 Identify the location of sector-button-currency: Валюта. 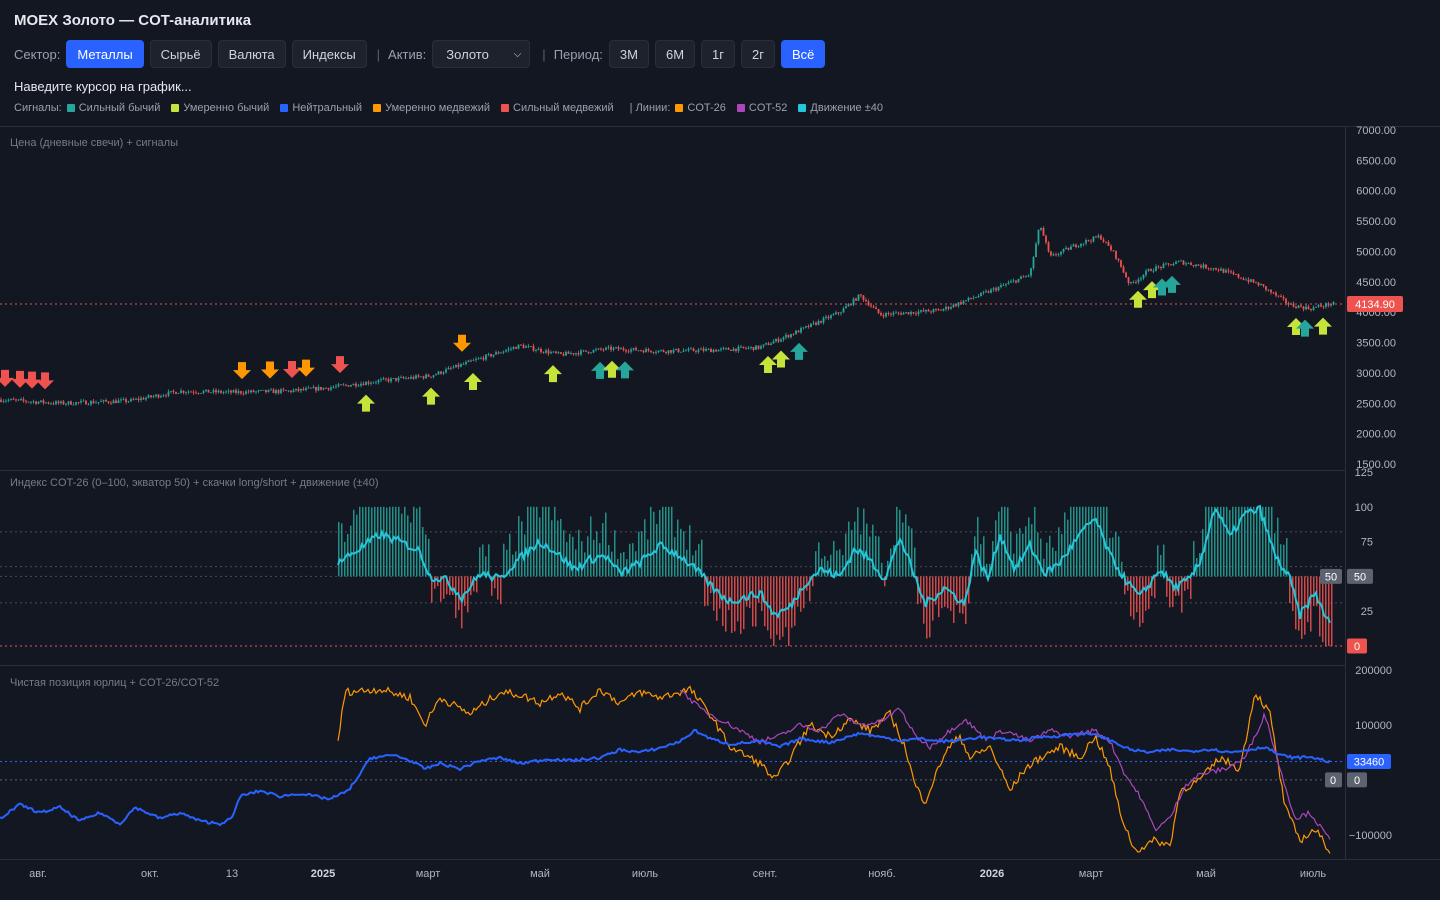
(251, 54).